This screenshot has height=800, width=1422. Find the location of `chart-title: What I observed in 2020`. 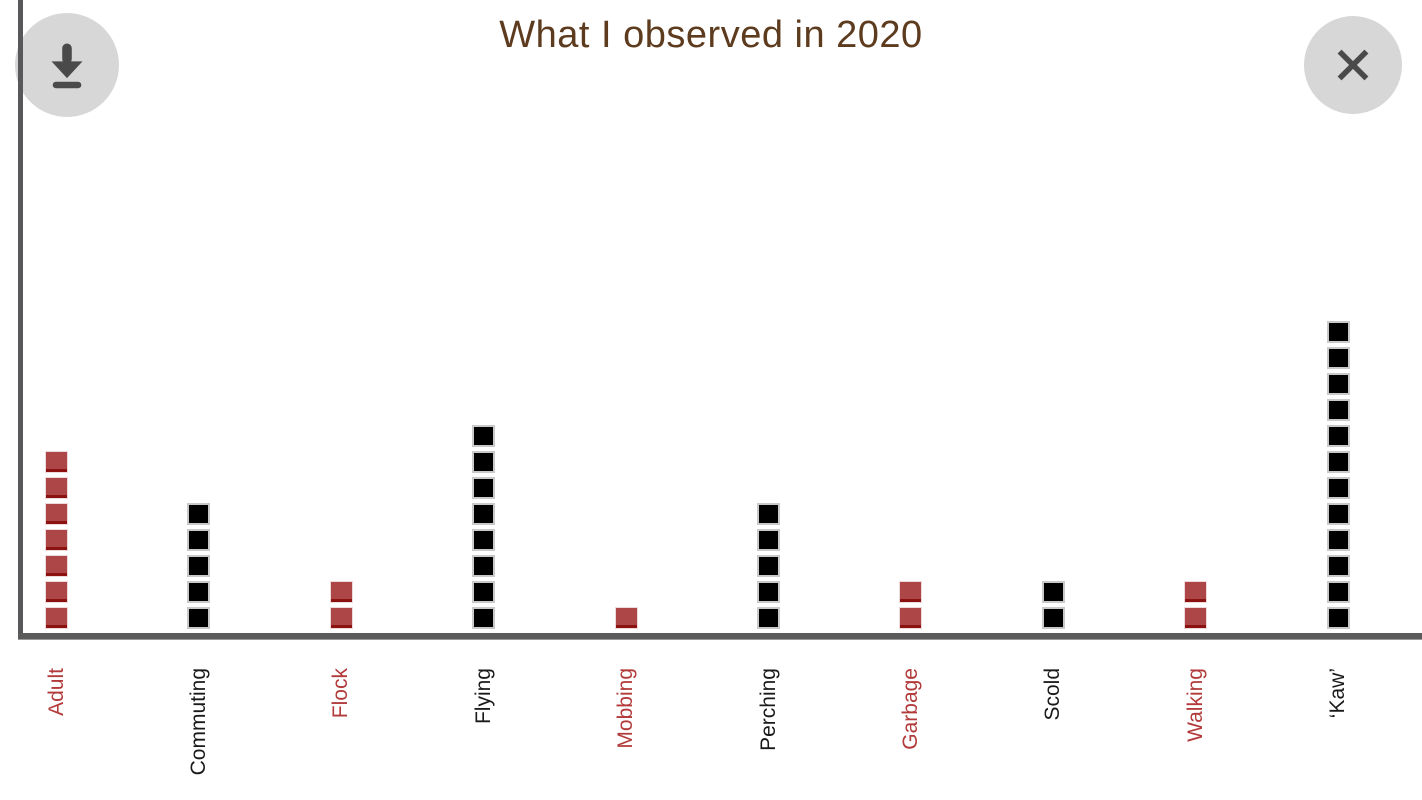

chart-title: What I observed in 2020 is located at coordinates (711, 35).